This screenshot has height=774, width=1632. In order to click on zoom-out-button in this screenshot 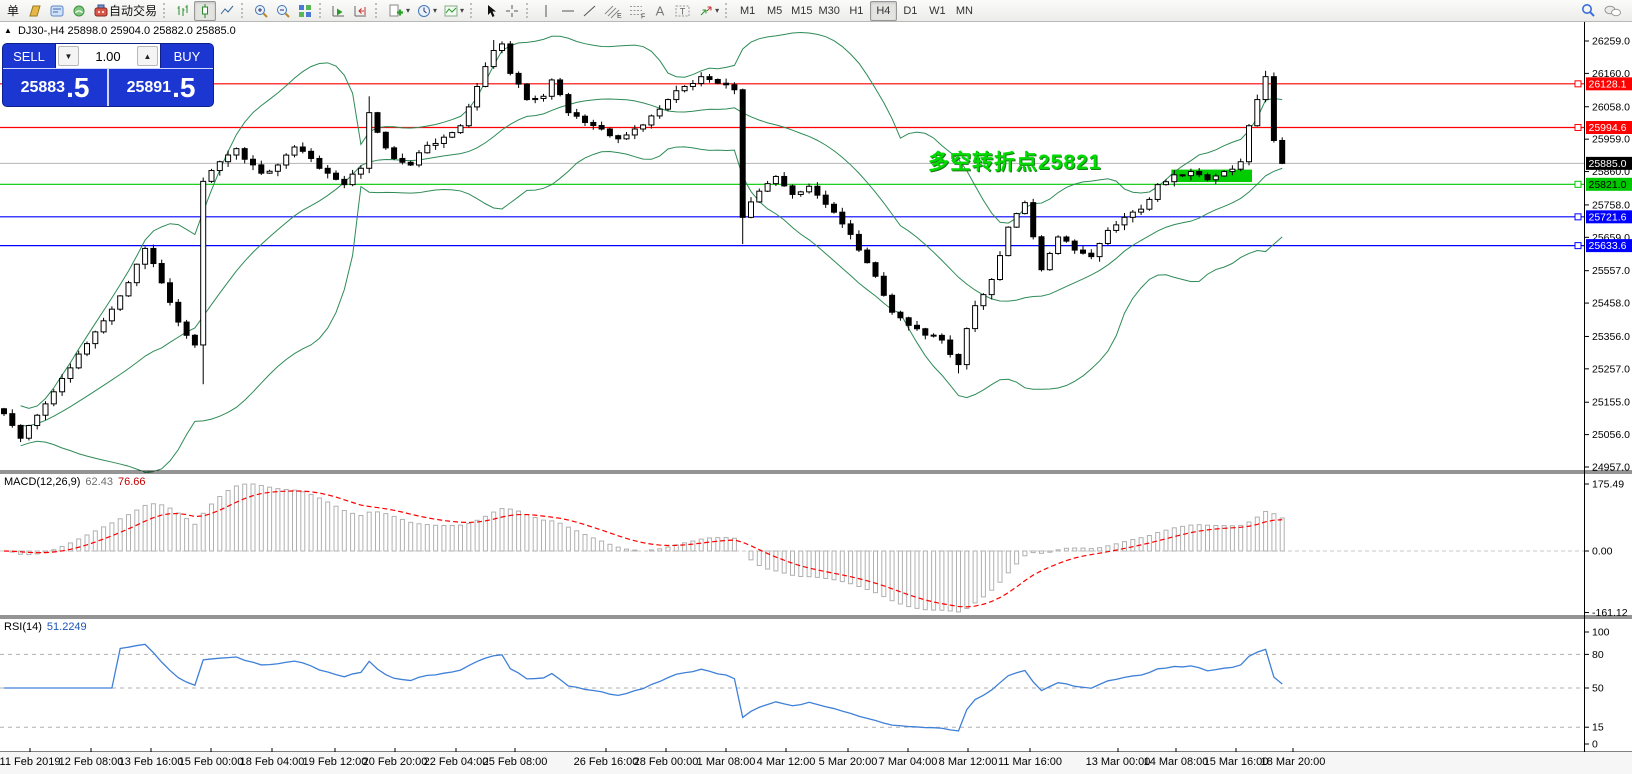, I will do `click(283, 11)`.